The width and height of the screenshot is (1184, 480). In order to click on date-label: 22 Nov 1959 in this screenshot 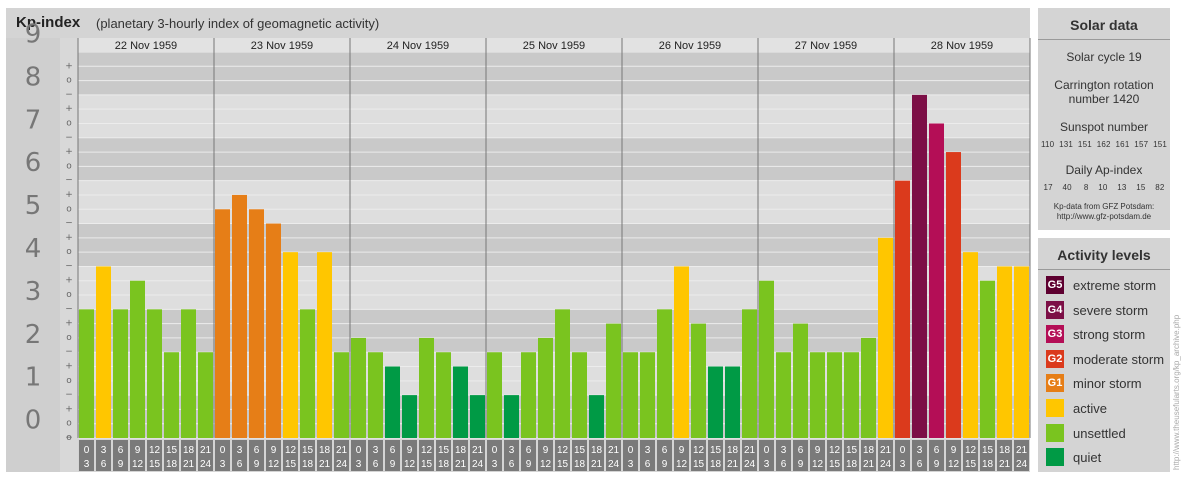, I will do `click(146, 46)`.